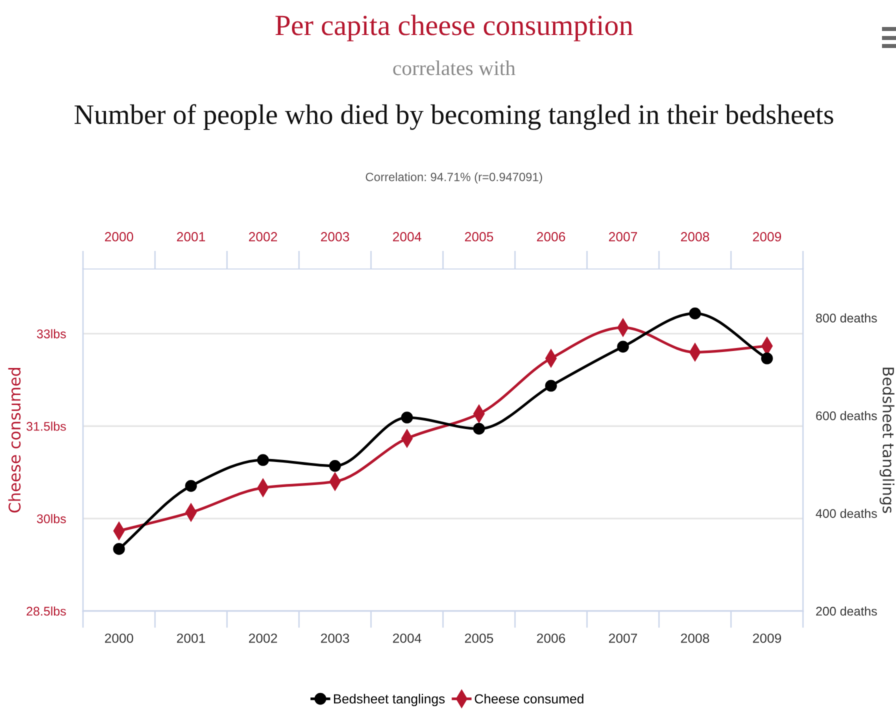 This screenshot has width=896, height=712. Describe the element at coordinates (46, 426) in the screenshot. I see `y-tick-label: 31.5lbs` at that location.